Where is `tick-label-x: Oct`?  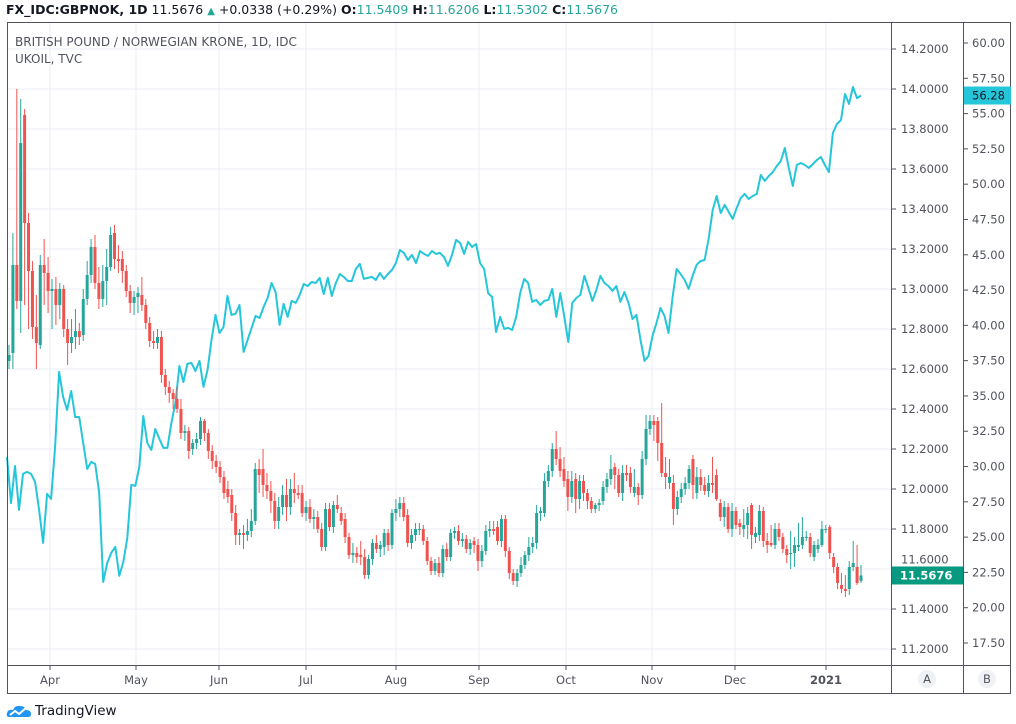 tick-label-x: Oct is located at coordinates (566, 680).